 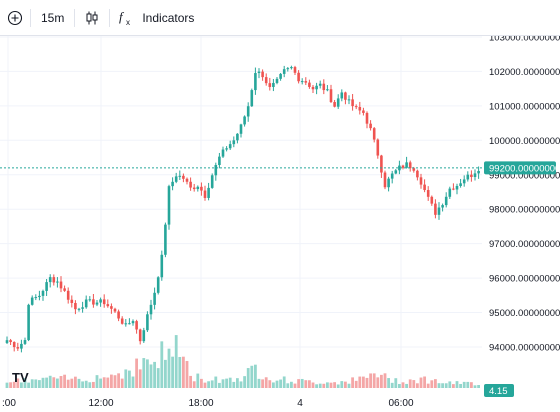 I want to click on time-axis-label: 12:00, so click(x=100, y=403).